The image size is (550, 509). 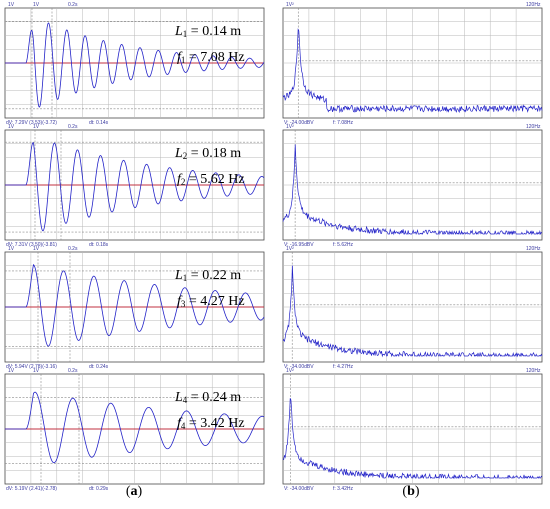 What do you see at coordinates (73, 127) in the screenshot?
I see `panel-a-2-header-2: 0.2s` at bounding box center [73, 127].